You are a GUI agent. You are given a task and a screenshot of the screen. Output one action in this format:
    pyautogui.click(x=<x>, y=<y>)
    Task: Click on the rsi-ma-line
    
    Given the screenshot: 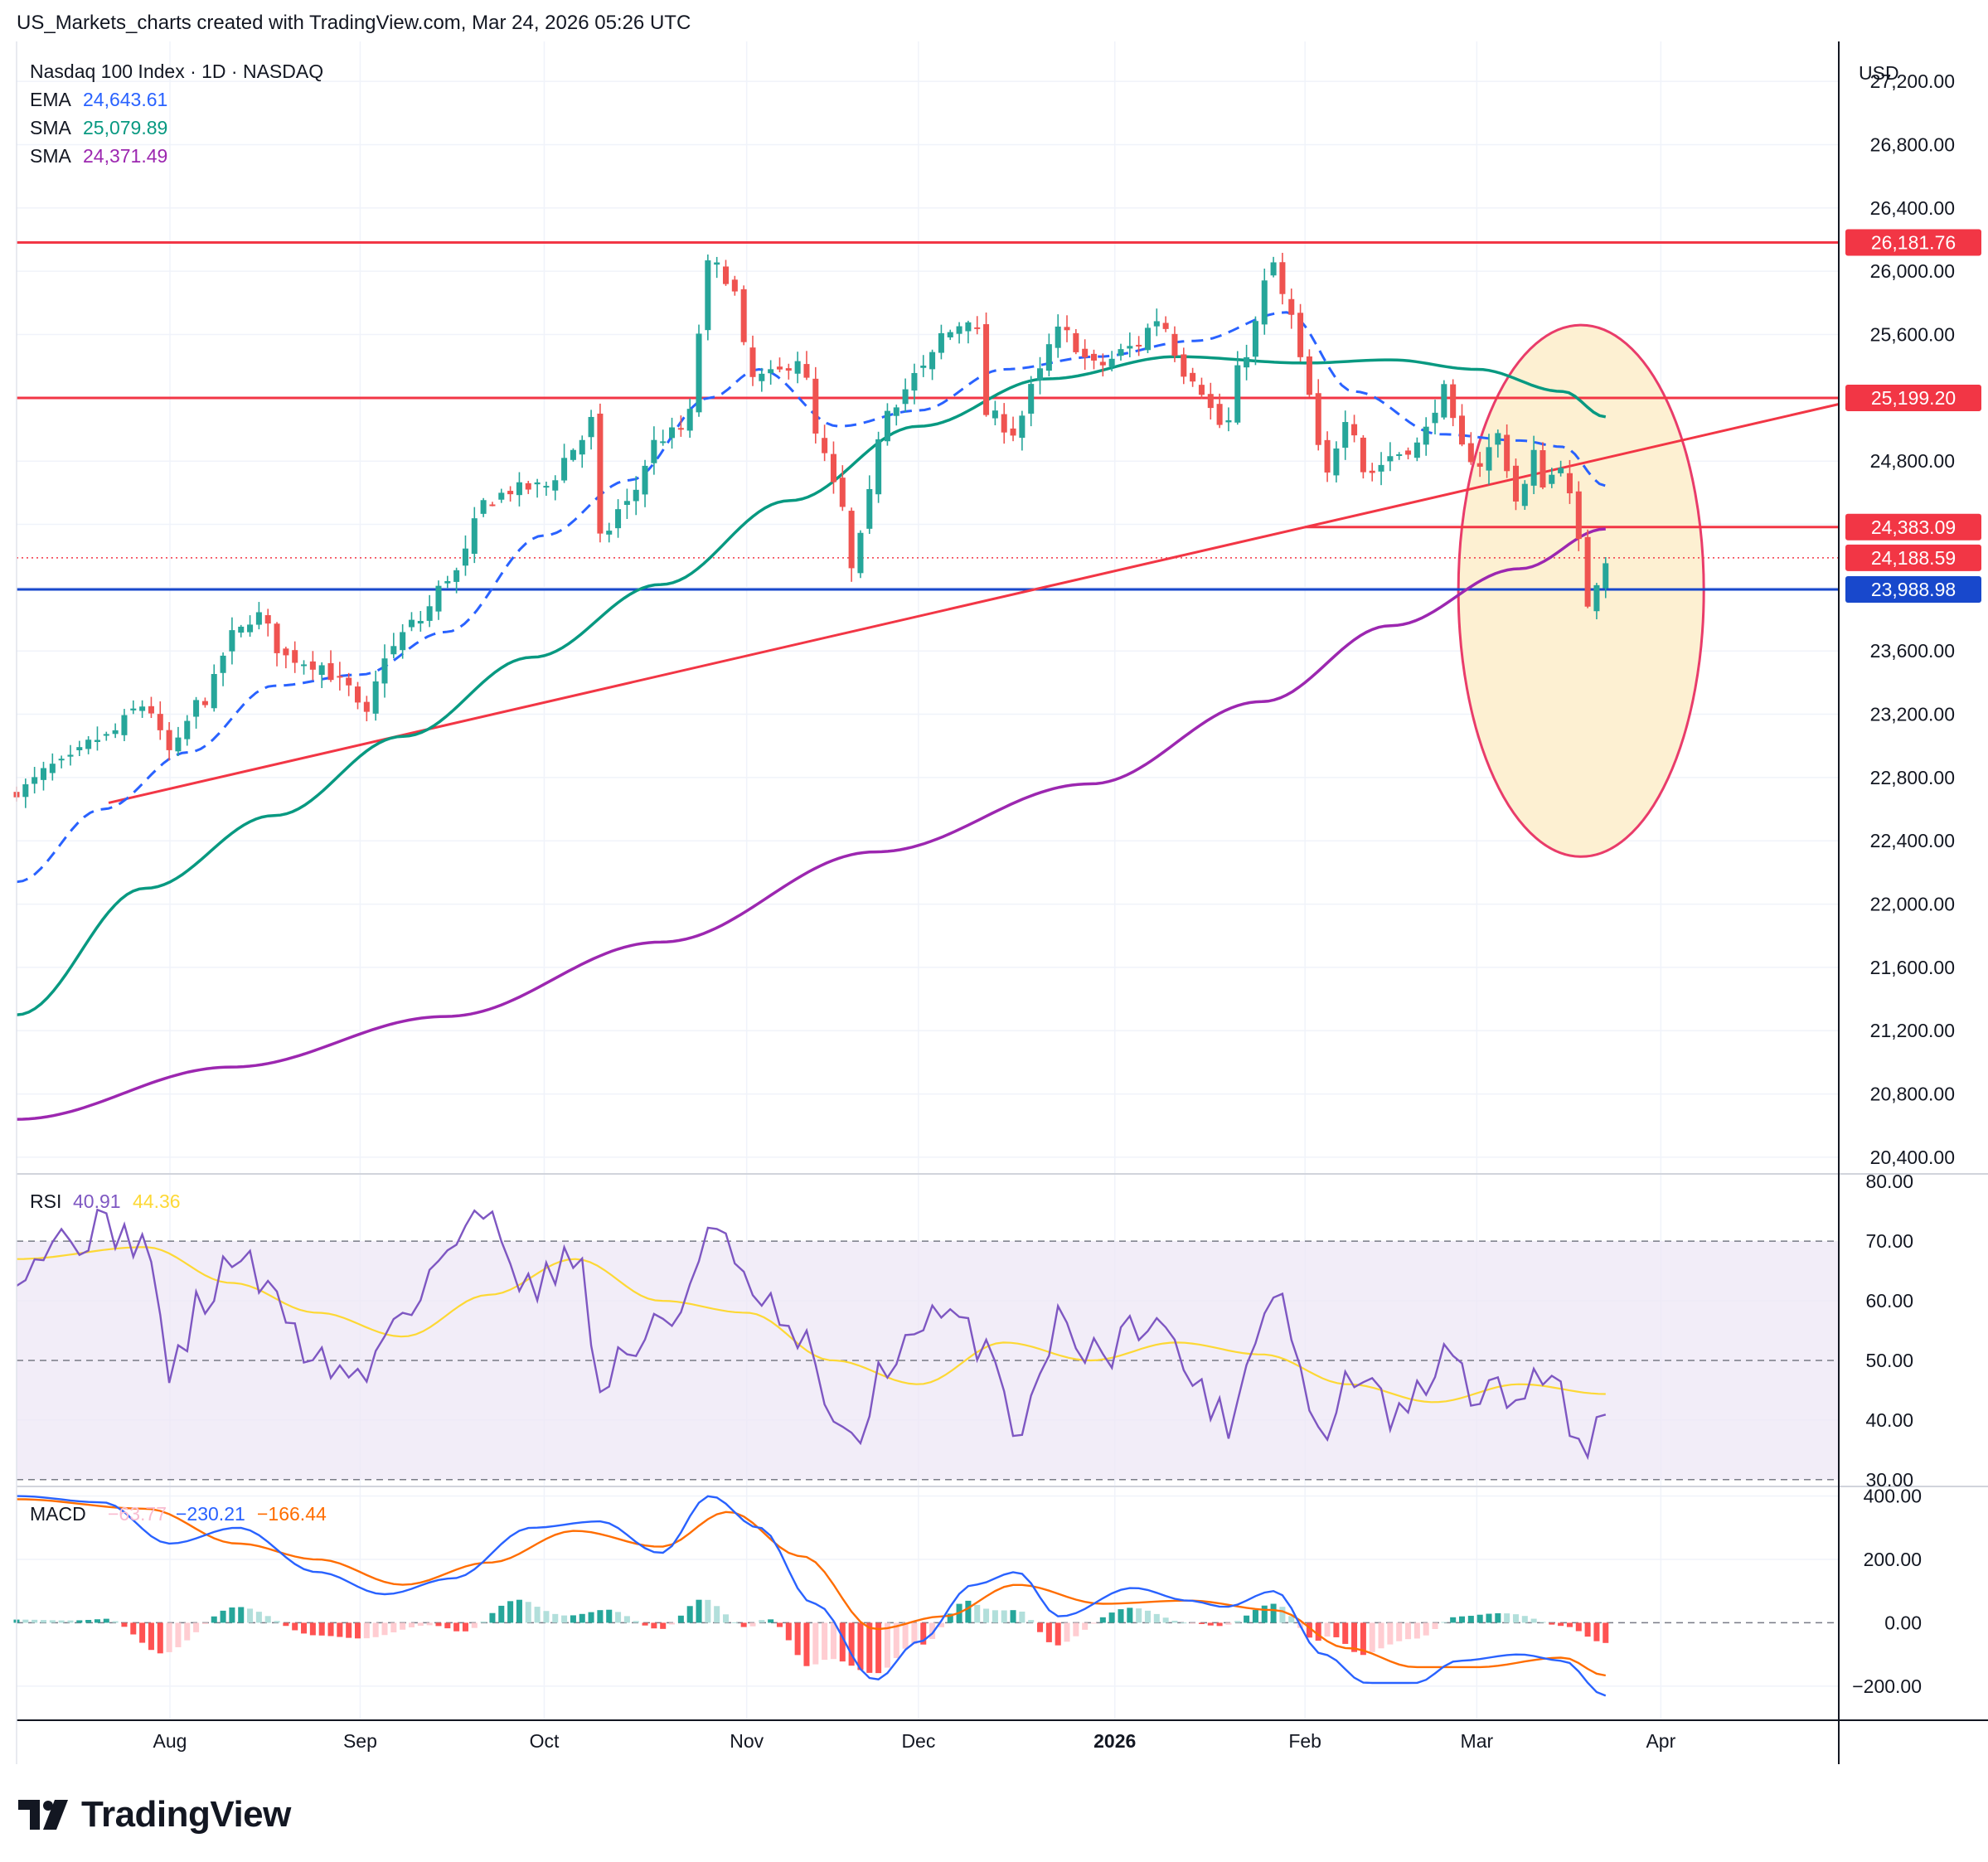 What is the action you would take?
    pyautogui.click(x=811, y=1325)
    